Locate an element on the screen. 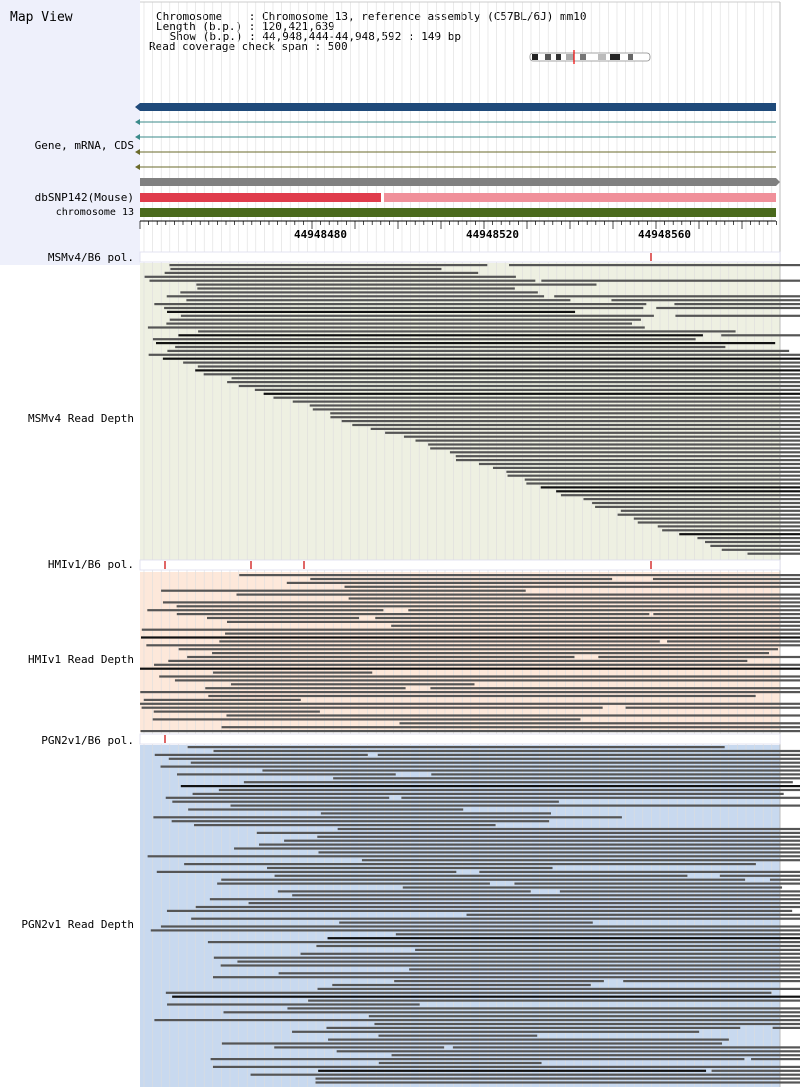 This screenshot has width=800, height=1087. gene-track-label: Gene, mRNA, CDS is located at coordinates (84, 145).